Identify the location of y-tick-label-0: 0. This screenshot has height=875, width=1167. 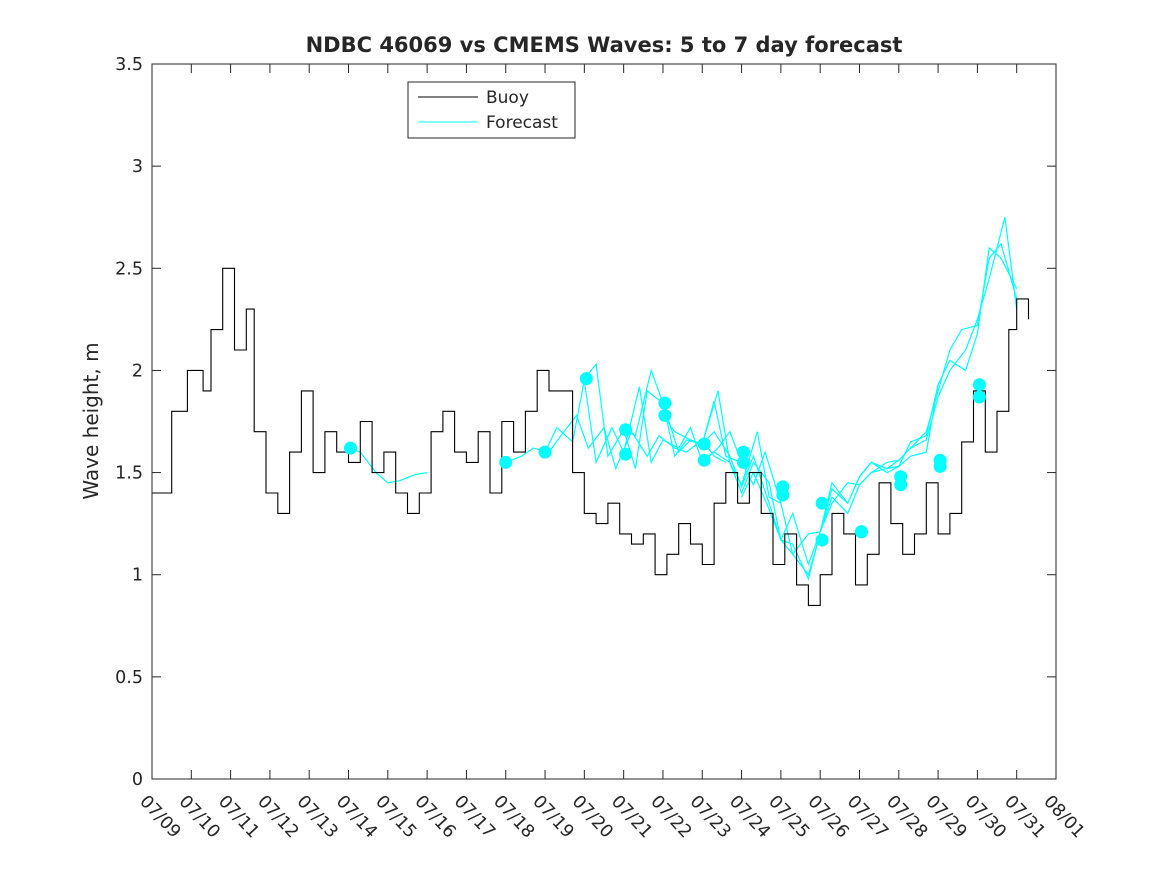
(137, 780).